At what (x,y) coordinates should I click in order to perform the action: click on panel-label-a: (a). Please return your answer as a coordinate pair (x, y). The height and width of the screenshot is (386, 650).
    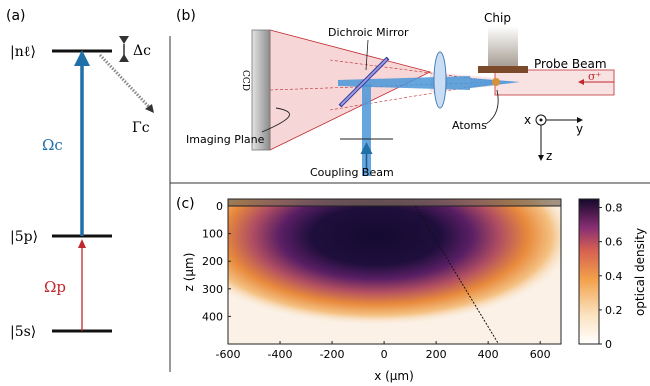
    Looking at the image, I should click on (16, 16).